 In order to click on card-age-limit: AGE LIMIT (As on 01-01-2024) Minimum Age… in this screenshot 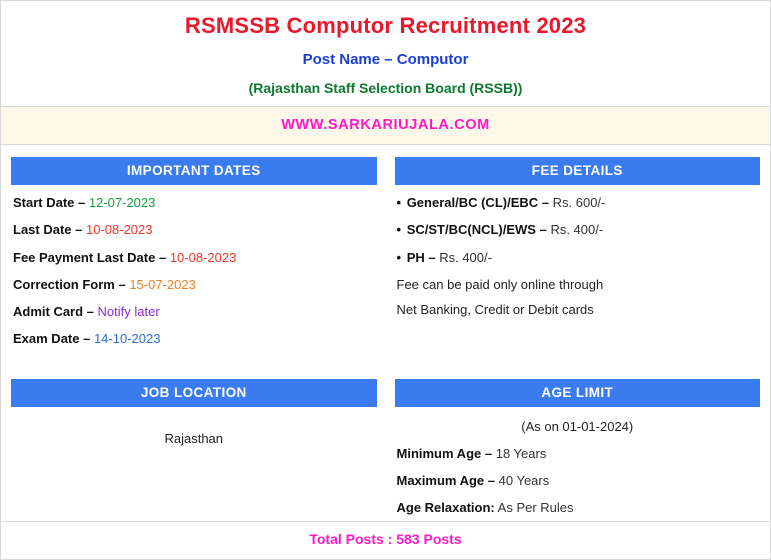, I will do `click(573, 456)`.